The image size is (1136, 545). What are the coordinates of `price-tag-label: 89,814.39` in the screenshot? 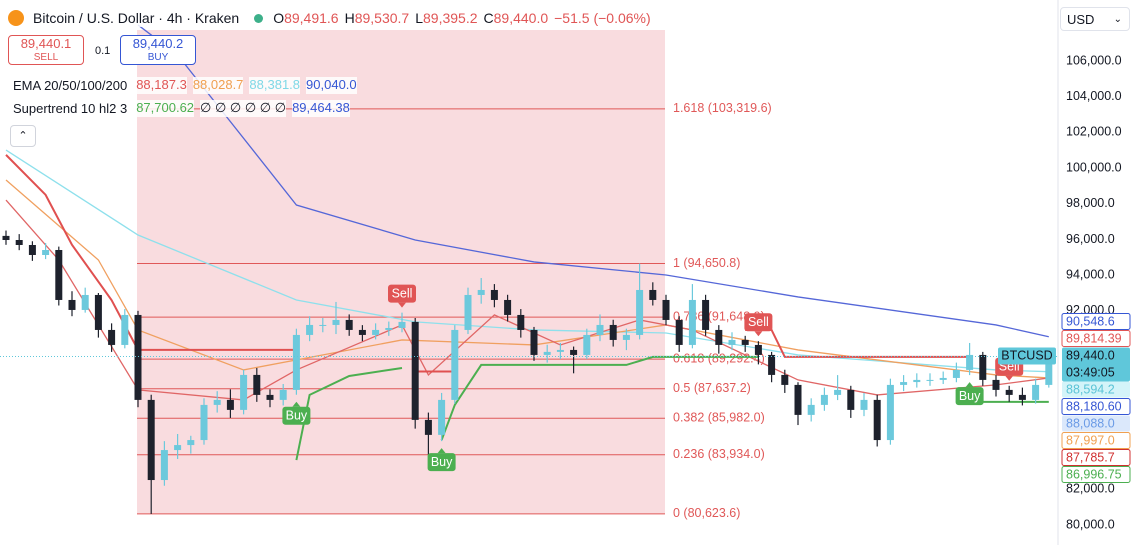 It's located at (1094, 338).